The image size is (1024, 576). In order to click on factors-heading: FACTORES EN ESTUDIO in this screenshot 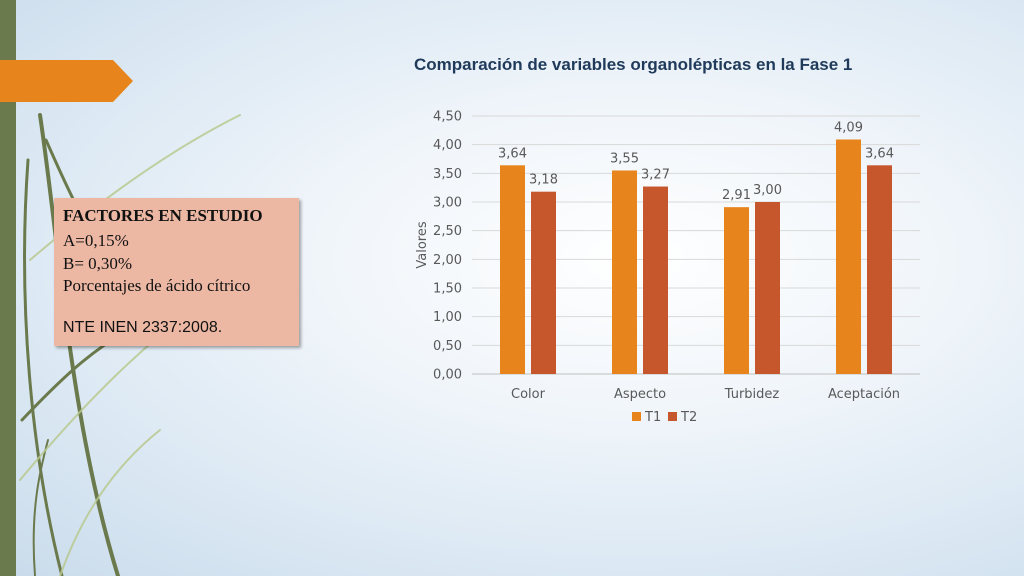, I will do `click(163, 215)`.